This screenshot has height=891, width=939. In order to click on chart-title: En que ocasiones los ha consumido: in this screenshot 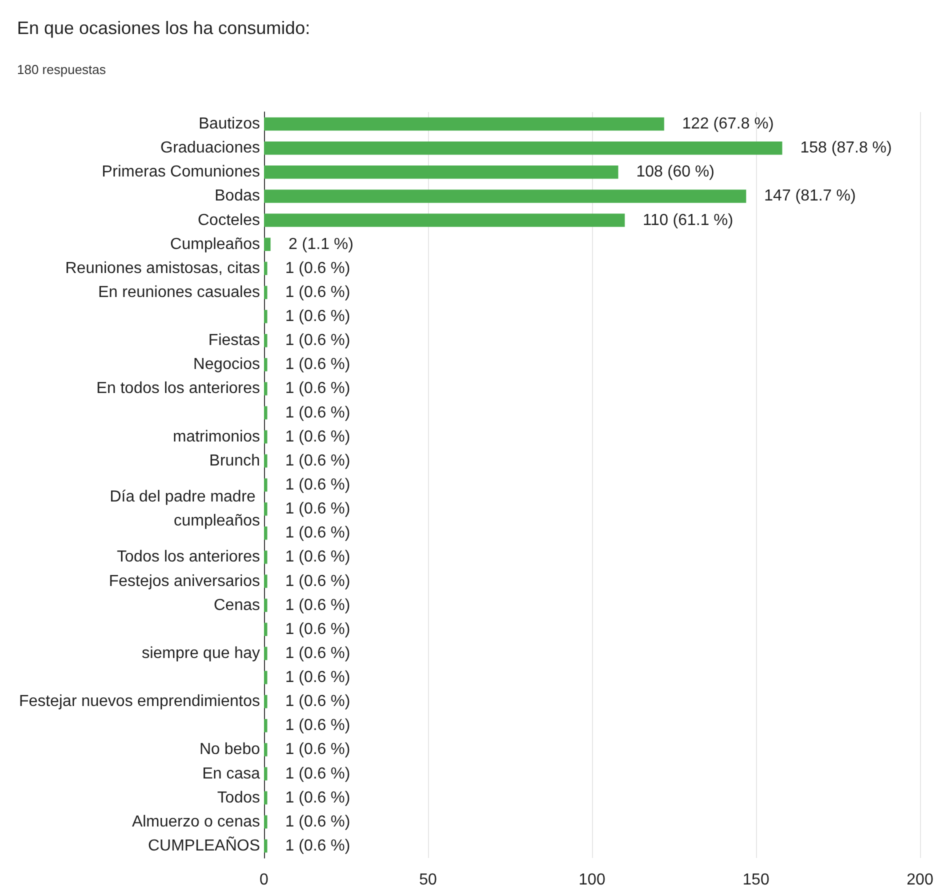, I will do `click(163, 28)`.